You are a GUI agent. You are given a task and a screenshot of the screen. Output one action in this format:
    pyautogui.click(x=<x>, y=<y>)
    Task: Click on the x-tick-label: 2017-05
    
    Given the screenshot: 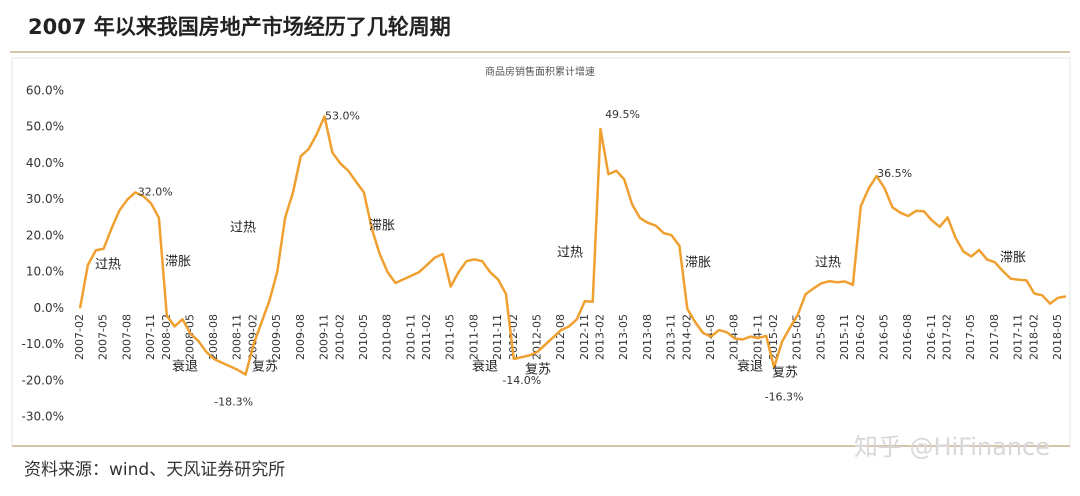 What is the action you would take?
    pyautogui.click(x=970, y=337)
    